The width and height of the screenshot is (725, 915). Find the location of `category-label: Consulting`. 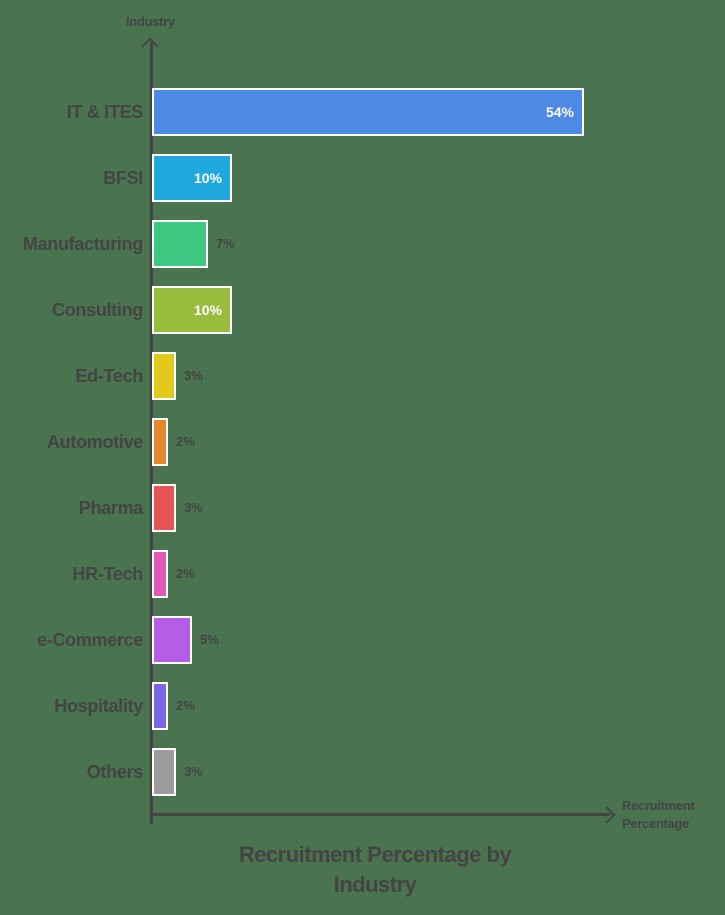

category-label: Consulting is located at coordinates (97, 310).